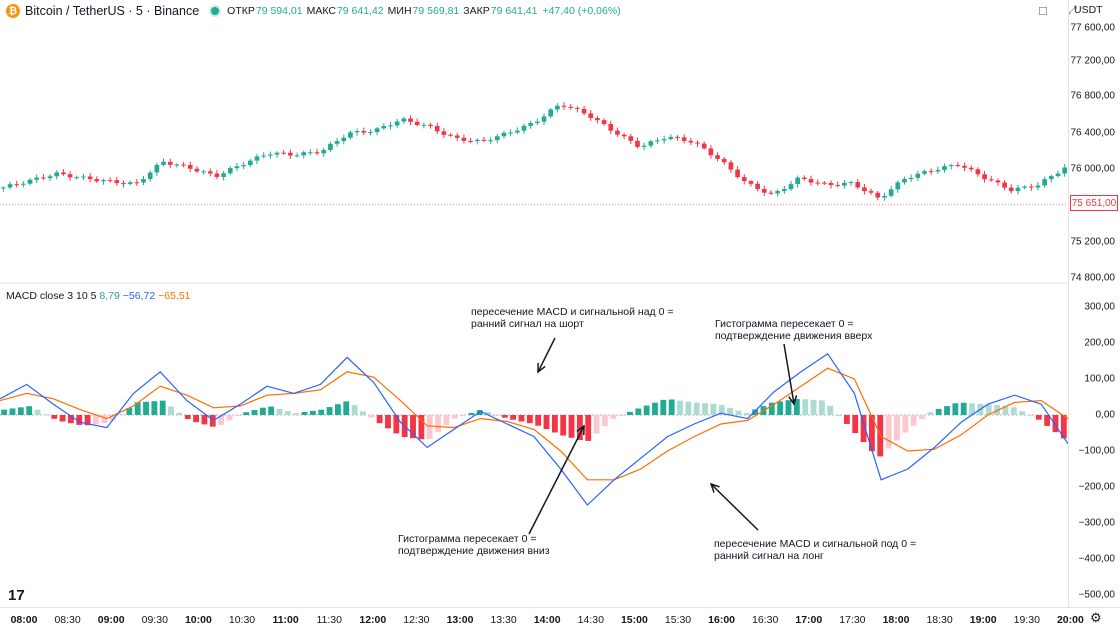 The image size is (1120, 631). I want to click on tradingview-logo: 17, so click(16, 595).